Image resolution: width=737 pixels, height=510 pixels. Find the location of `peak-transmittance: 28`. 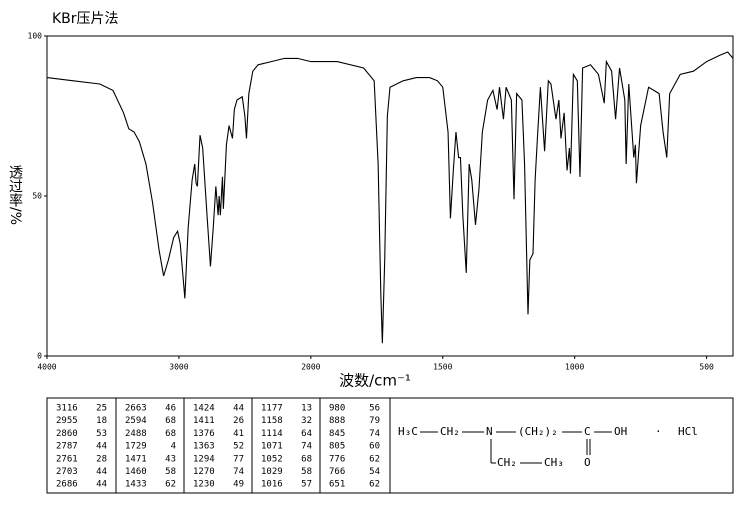

peak-transmittance: 28 is located at coordinates (101, 459).